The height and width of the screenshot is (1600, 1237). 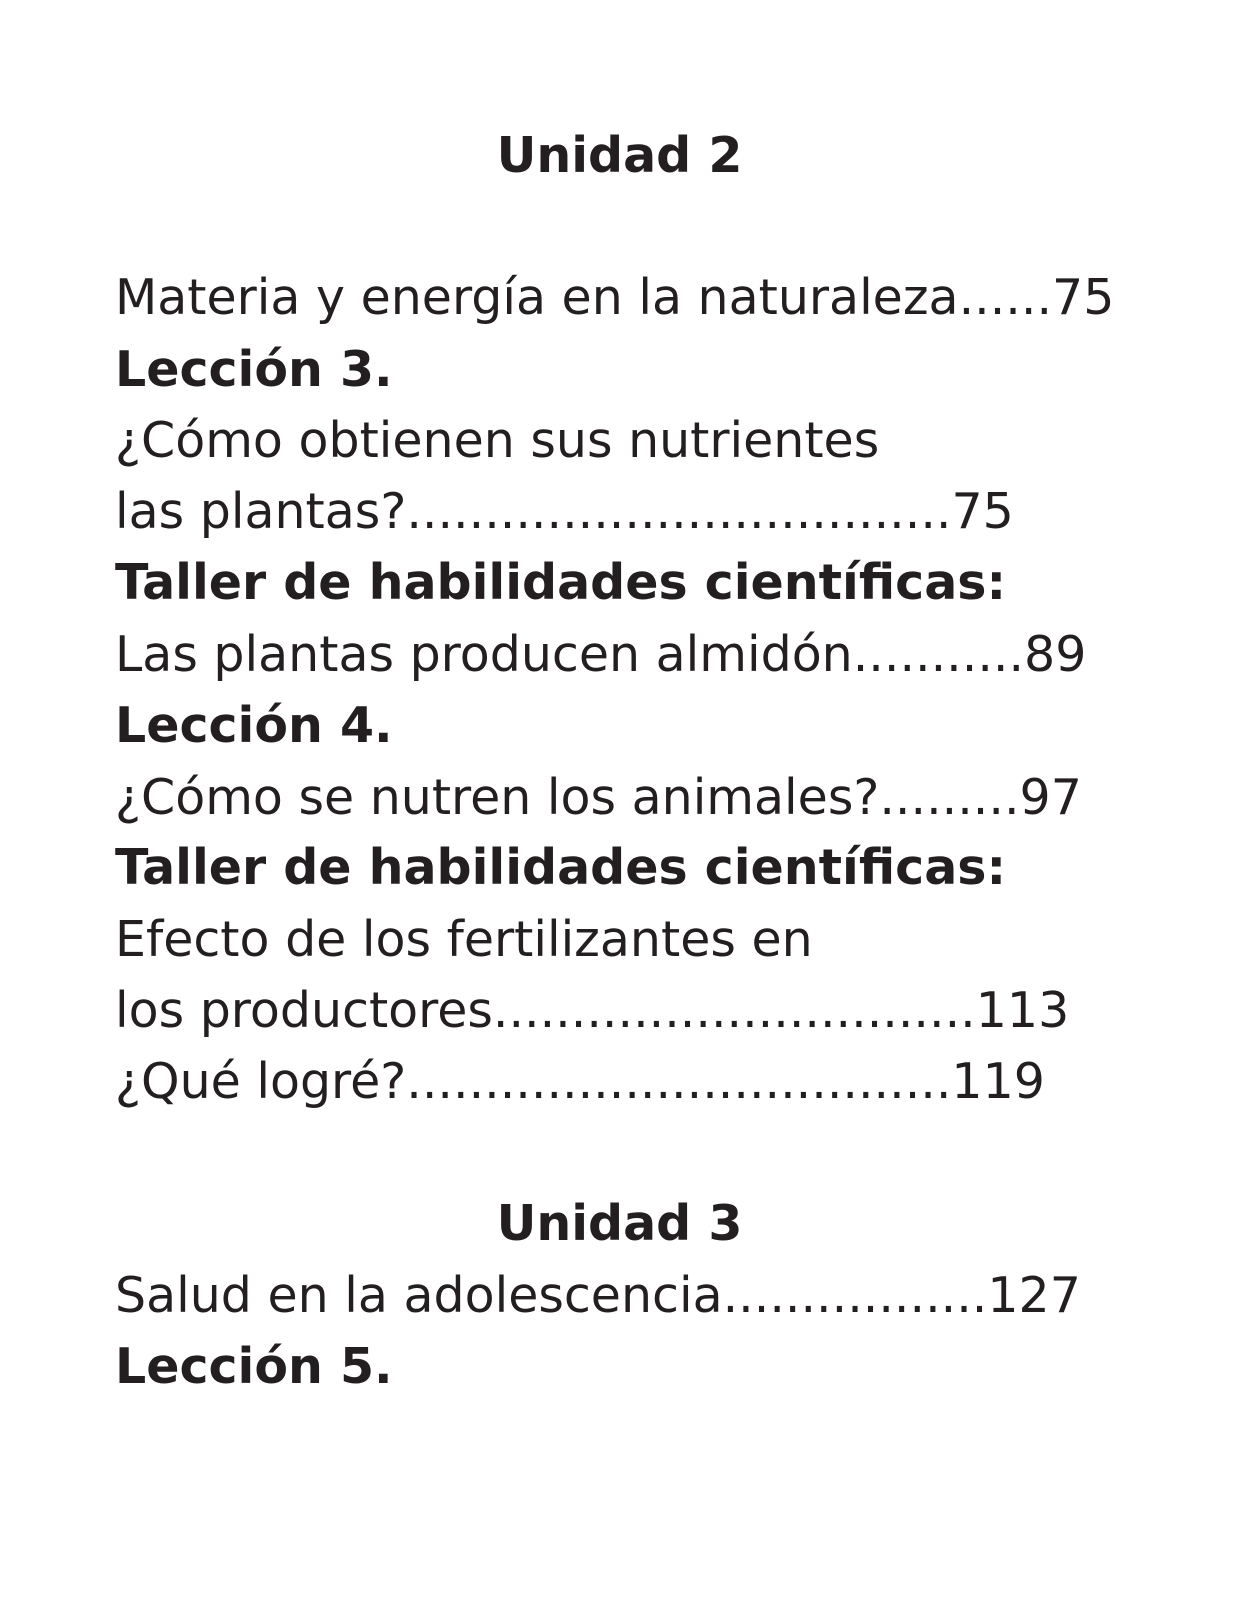 What do you see at coordinates (254, 369) in the screenshot?
I see `toc-lesson-3: Lección 3.` at bounding box center [254, 369].